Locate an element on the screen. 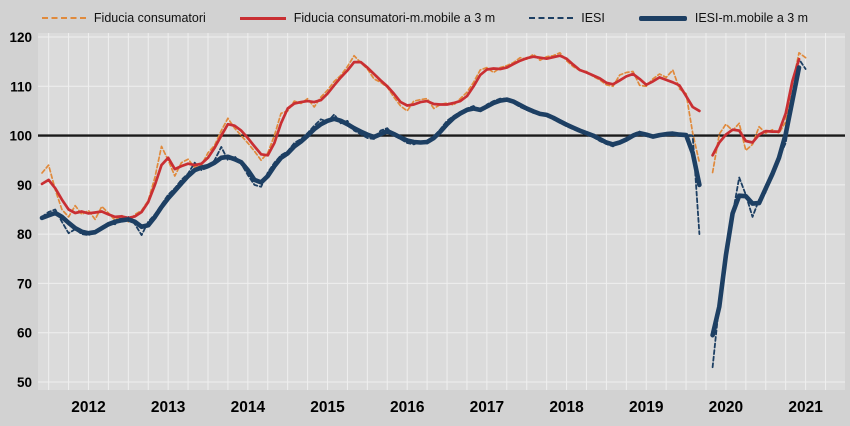 The image size is (850, 426). y-axis-tick-label: 70 is located at coordinates (24, 283).